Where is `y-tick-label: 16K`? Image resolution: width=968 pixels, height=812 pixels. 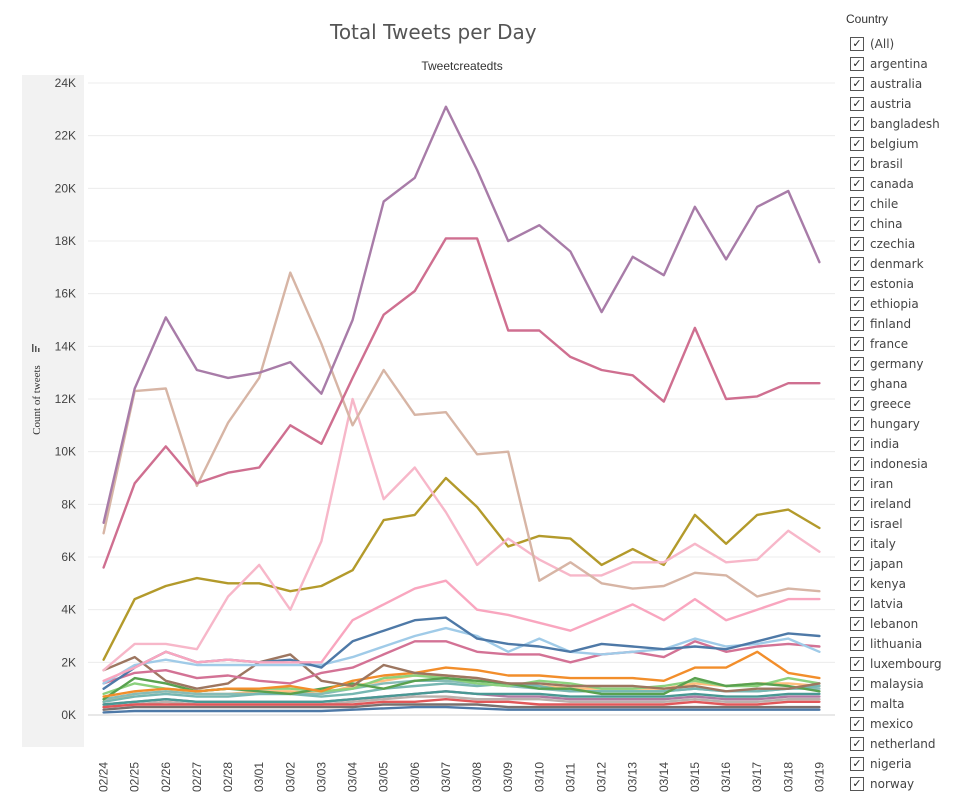
y-tick-label: 16K is located at coordinates (65, 294).